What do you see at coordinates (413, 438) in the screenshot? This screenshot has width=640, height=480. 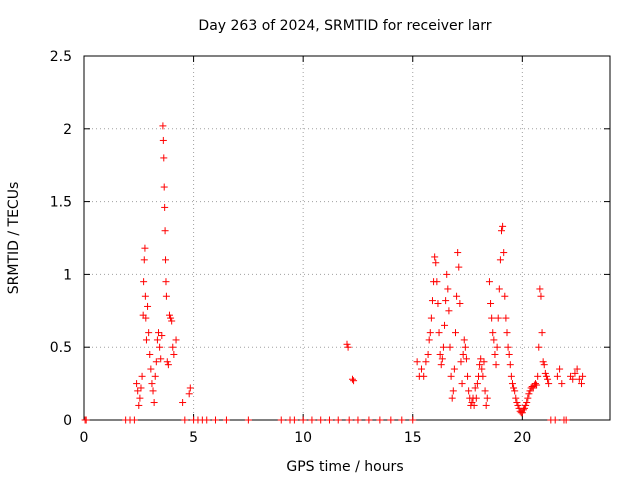 I see `x-tick-label: 15` at bounding box center [413, 438].